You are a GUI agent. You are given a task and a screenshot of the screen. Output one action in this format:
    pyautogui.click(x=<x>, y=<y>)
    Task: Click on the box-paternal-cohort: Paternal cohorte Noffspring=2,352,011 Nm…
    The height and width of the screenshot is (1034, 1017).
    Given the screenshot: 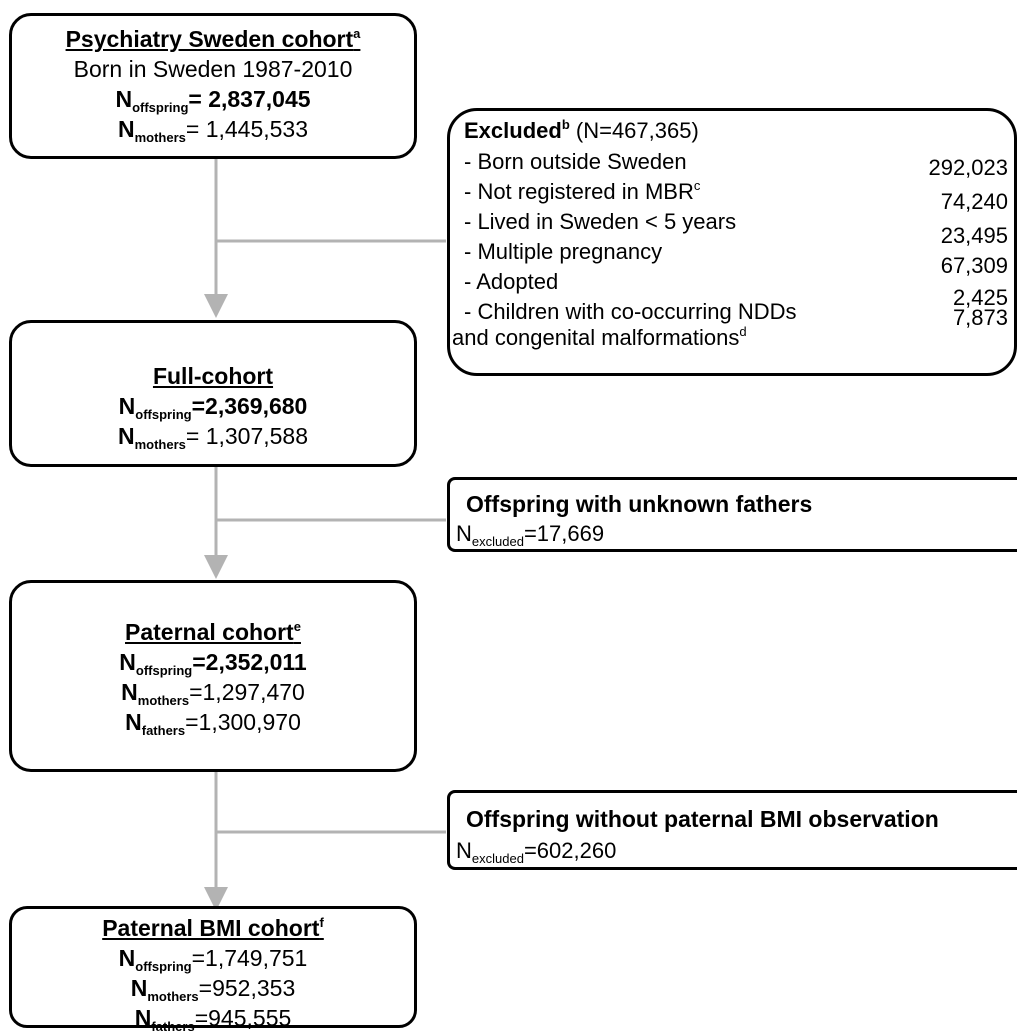 What is the action you would take?
    pyautogui.click(x=213, y=676)
    